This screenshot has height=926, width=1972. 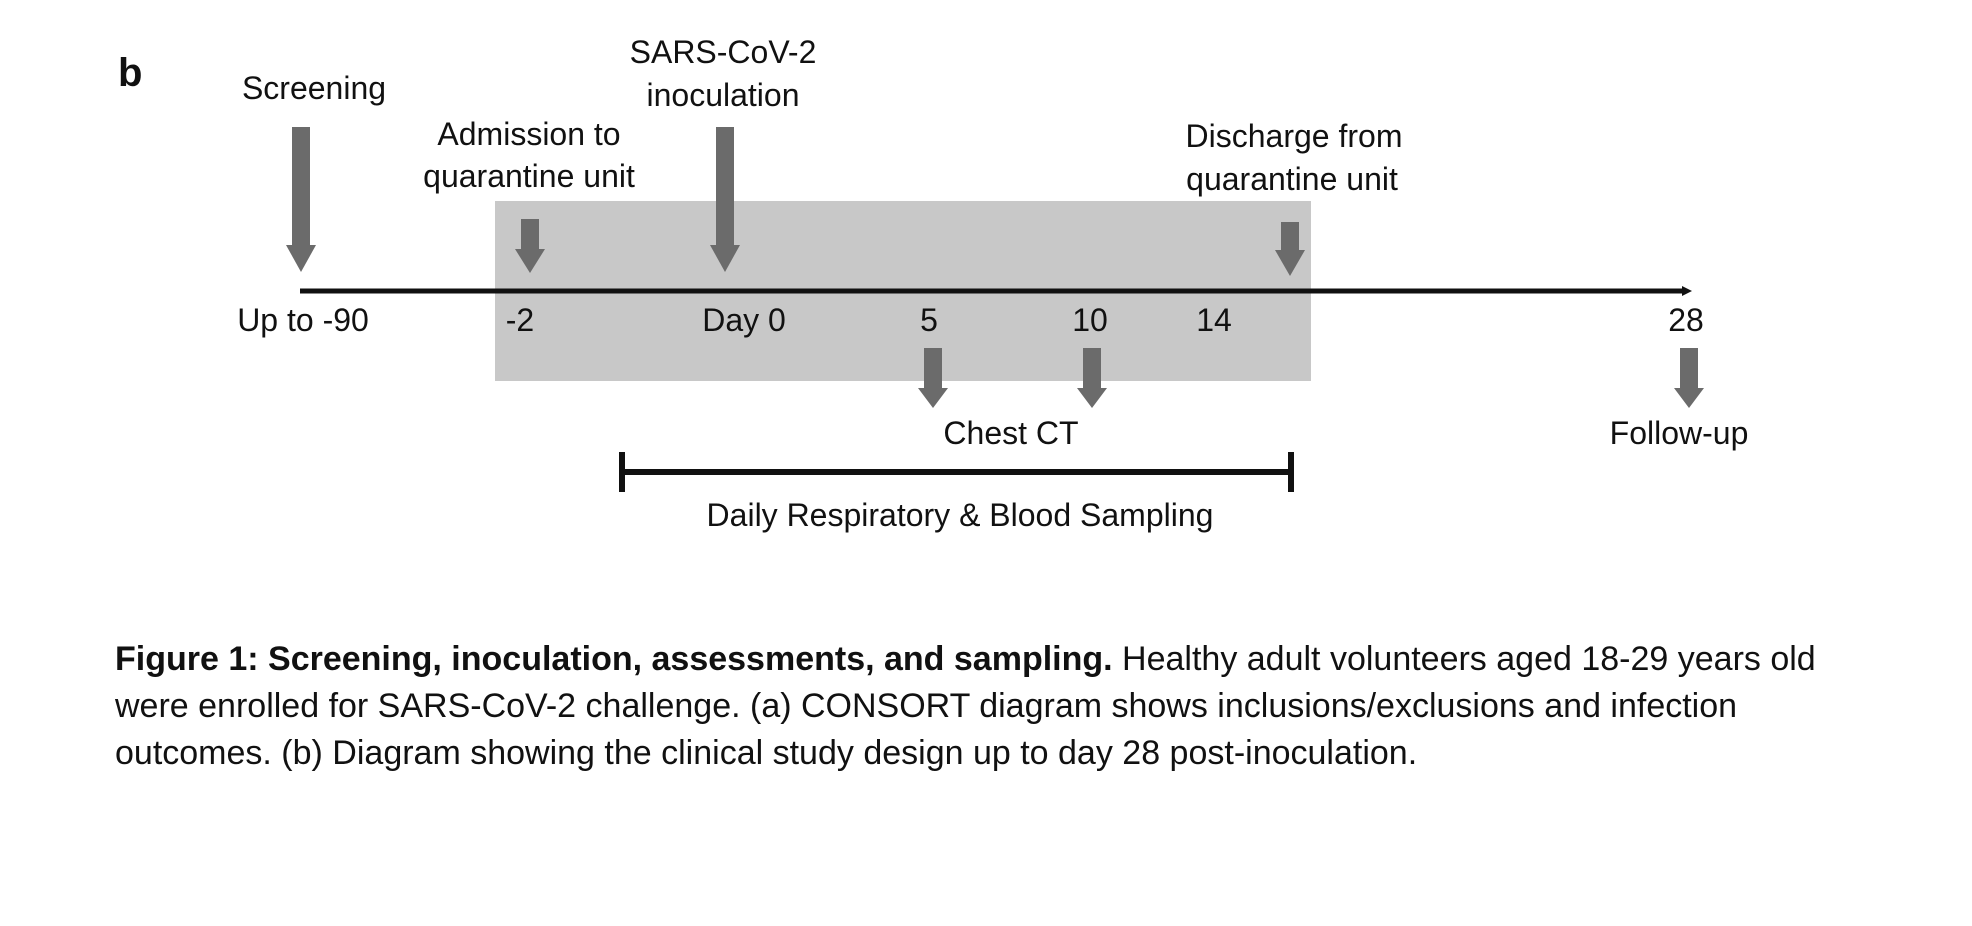 I want to click on timeline-arrowhead-icon, so click(x=1687, y=291).